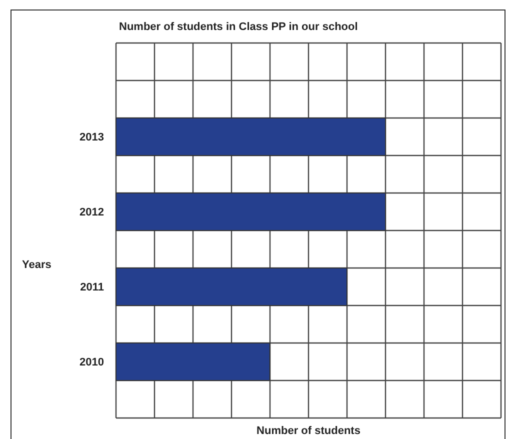 The width and height of the screenshot is (508, 439). What do you see at coordinates (37, 264) in the screenshot?
I see `y-axis-title: Years` at bounding box center [37, 264].